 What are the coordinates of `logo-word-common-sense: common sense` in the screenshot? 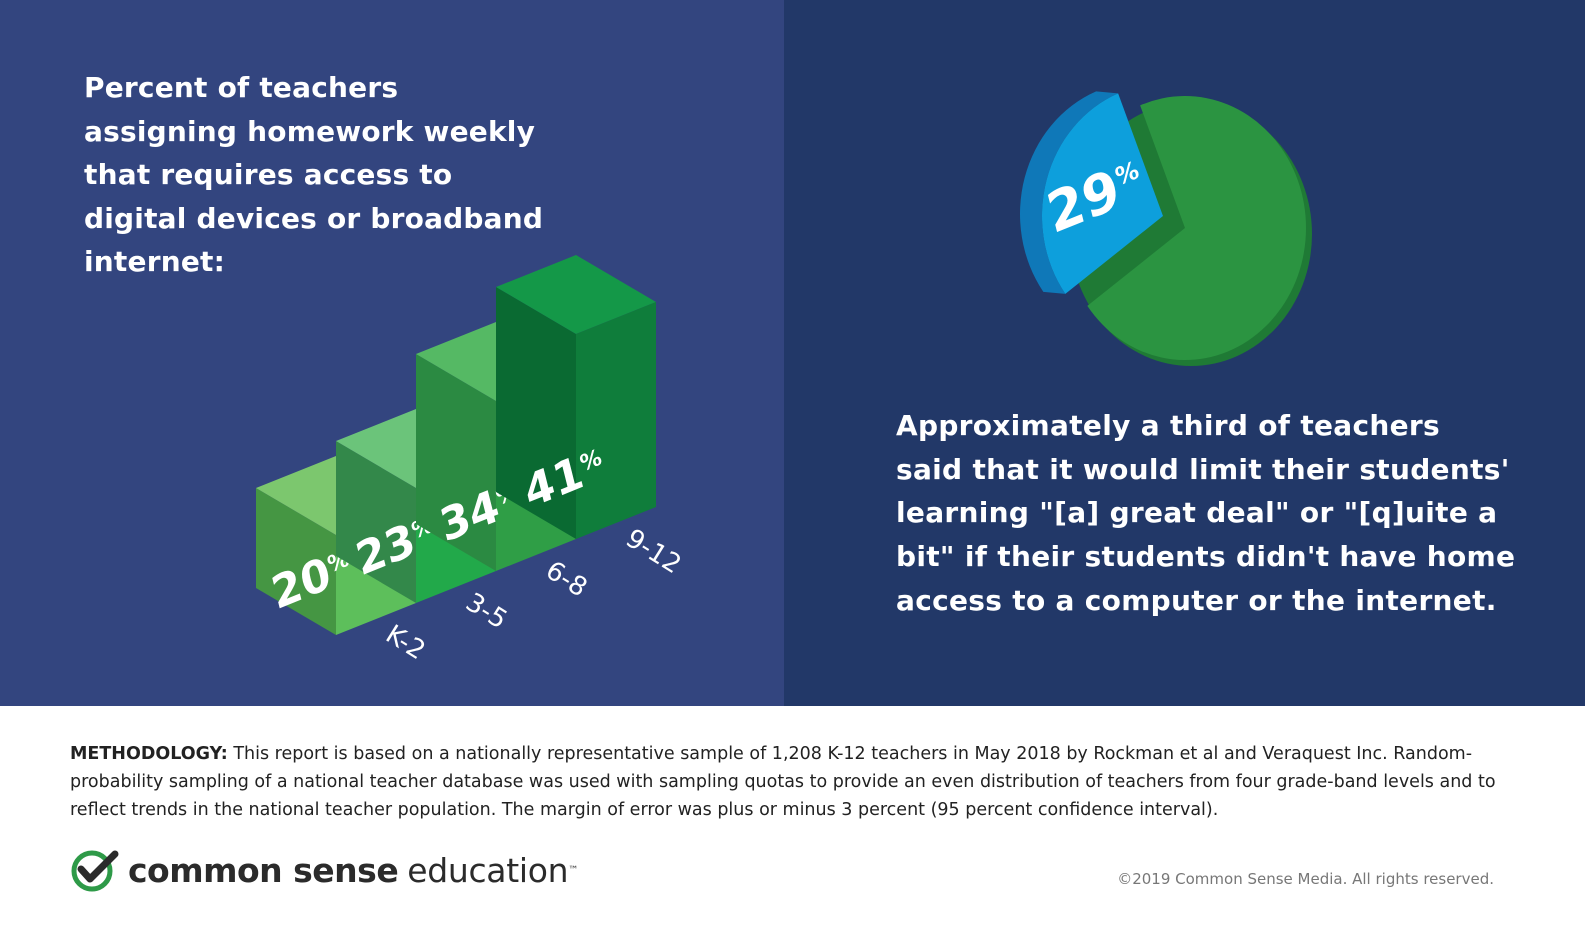 It's located at (263, 870).